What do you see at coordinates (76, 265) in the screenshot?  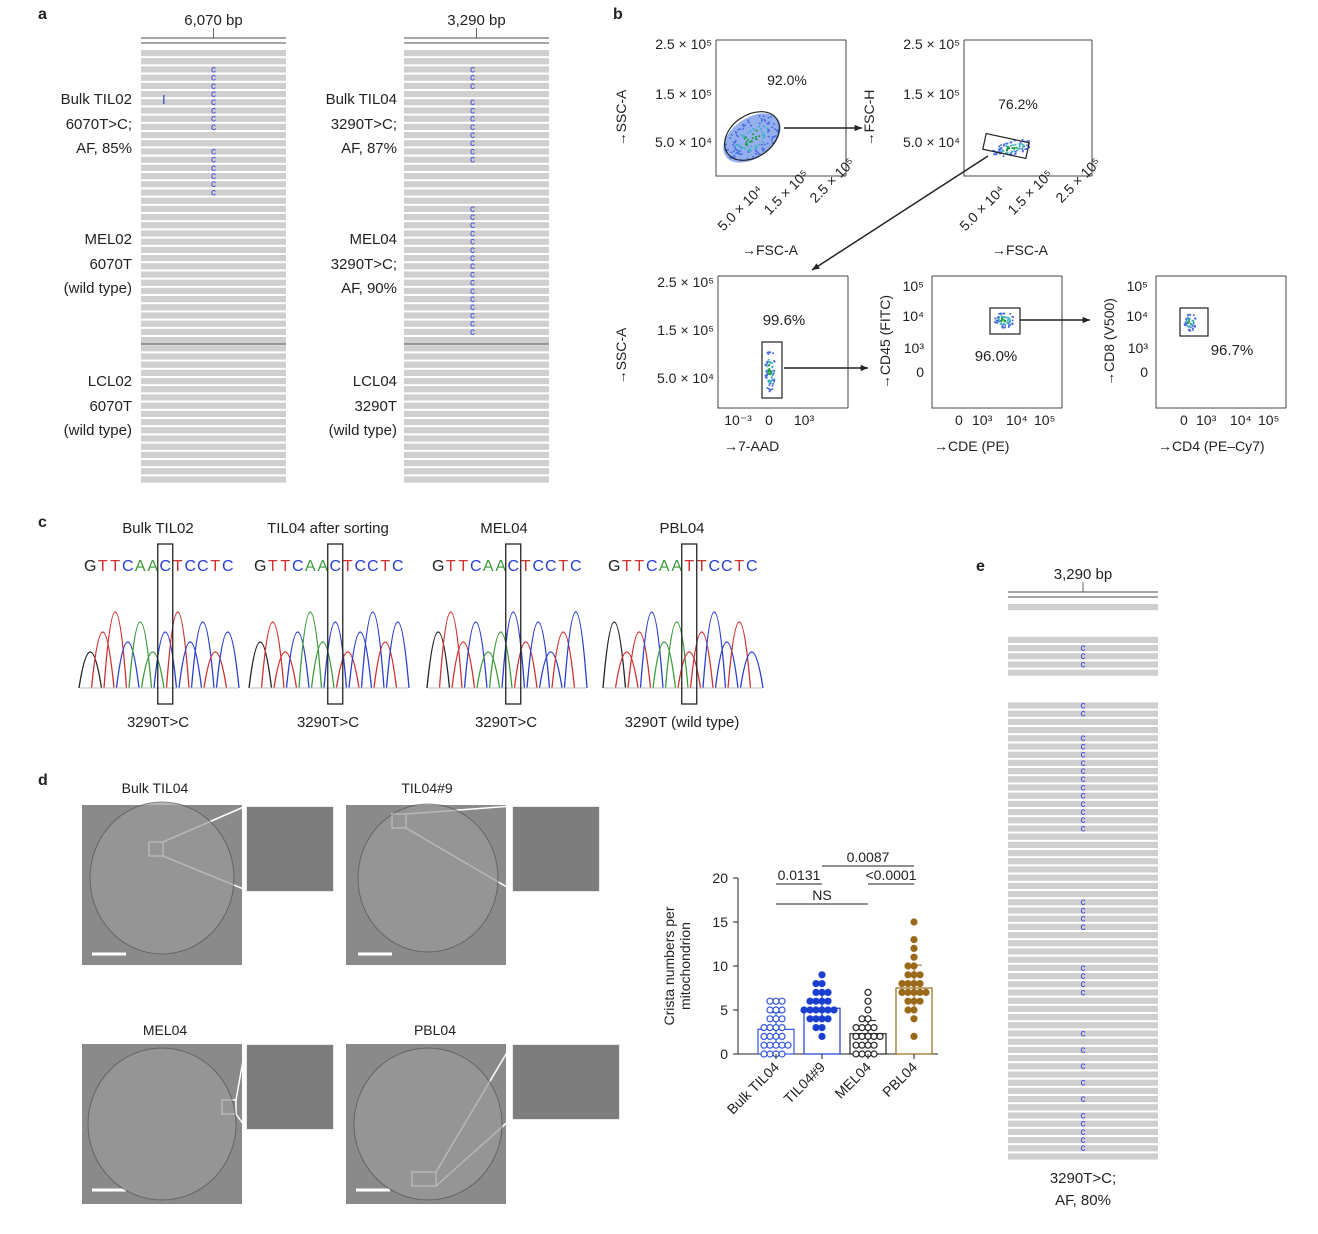 I see `sample-label-mel02: MEL02 6070T (wild type)` at bounding box center [76, 265].